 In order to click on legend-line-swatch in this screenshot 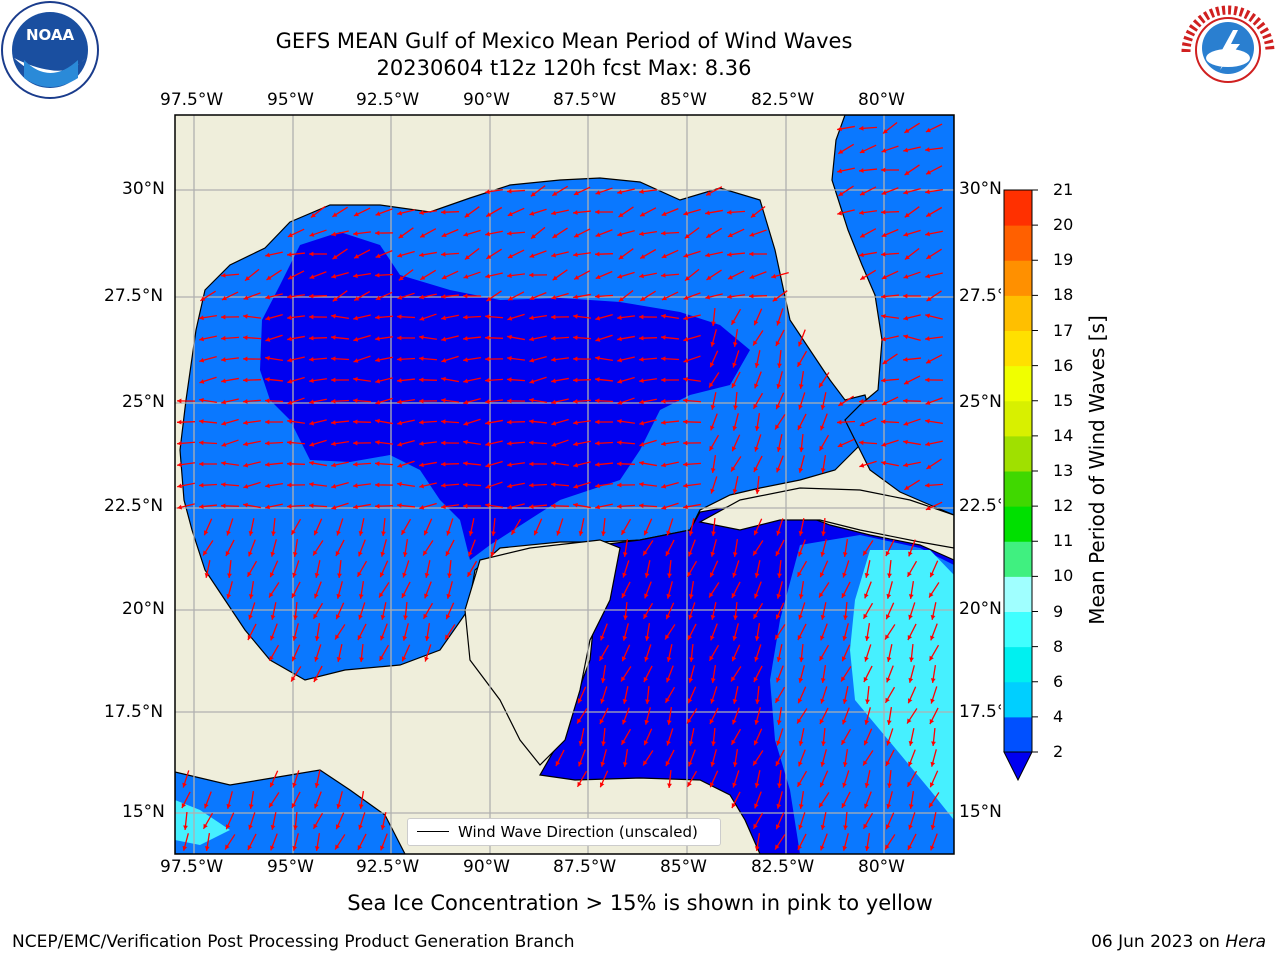, I will do `click(433, 831)`.